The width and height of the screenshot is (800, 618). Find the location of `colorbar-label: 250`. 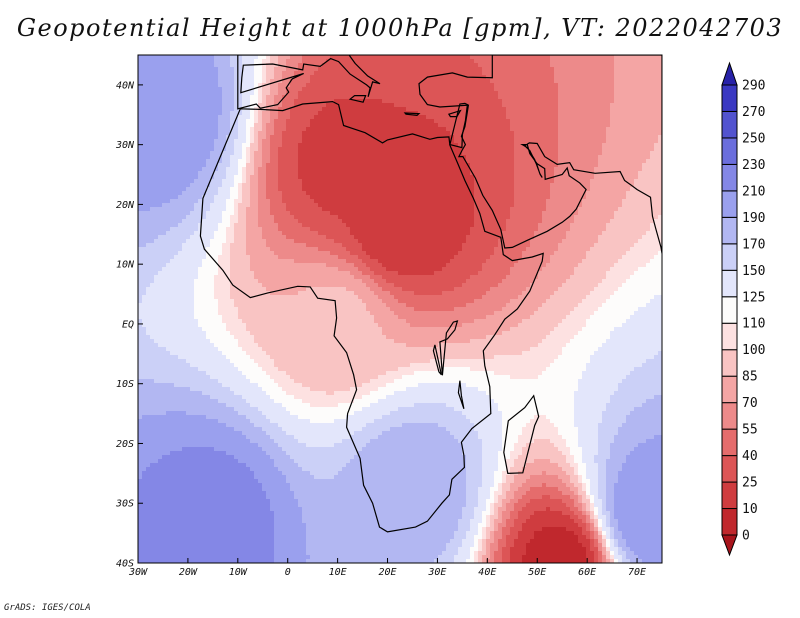

colorbar-label: 250 is located at coordinates (753, 138).